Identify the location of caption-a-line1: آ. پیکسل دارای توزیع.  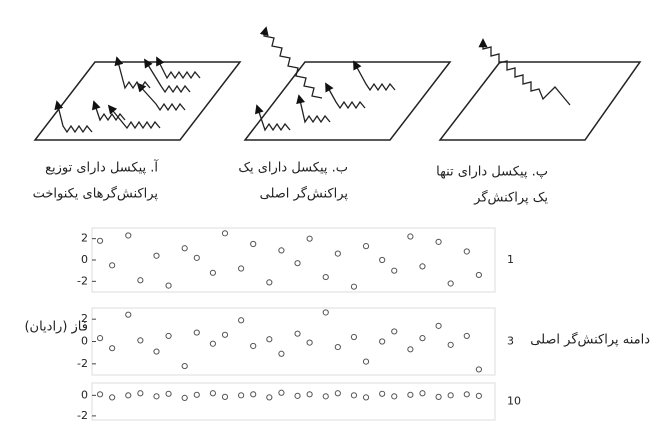
(102, 167).